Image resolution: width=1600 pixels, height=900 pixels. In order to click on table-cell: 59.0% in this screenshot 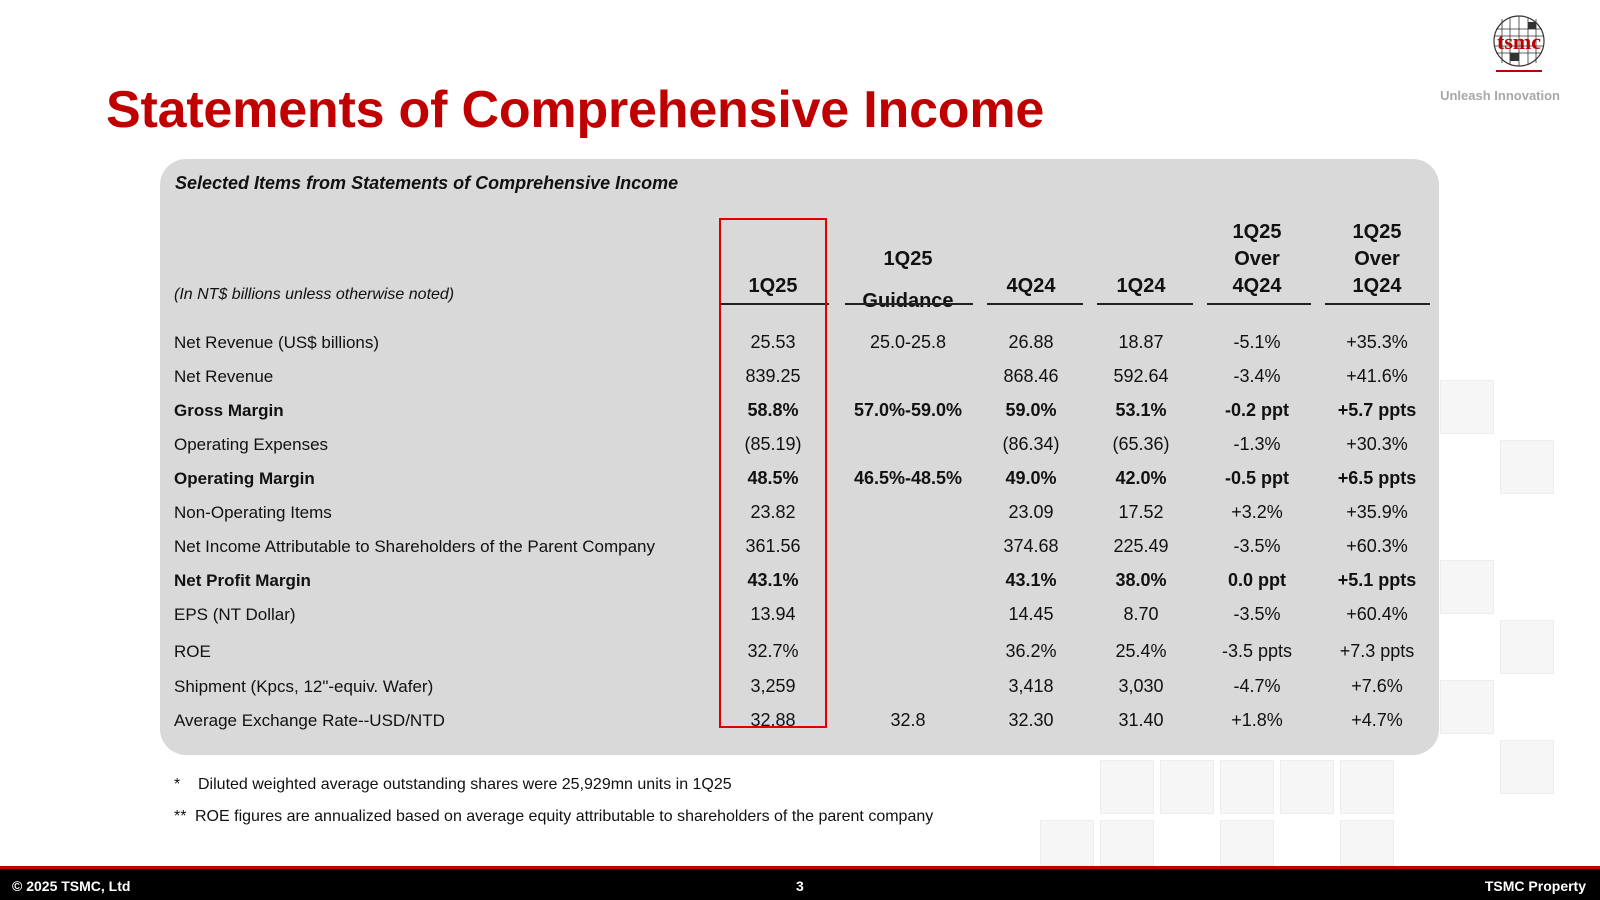, I will do `click(1031, 410)`.